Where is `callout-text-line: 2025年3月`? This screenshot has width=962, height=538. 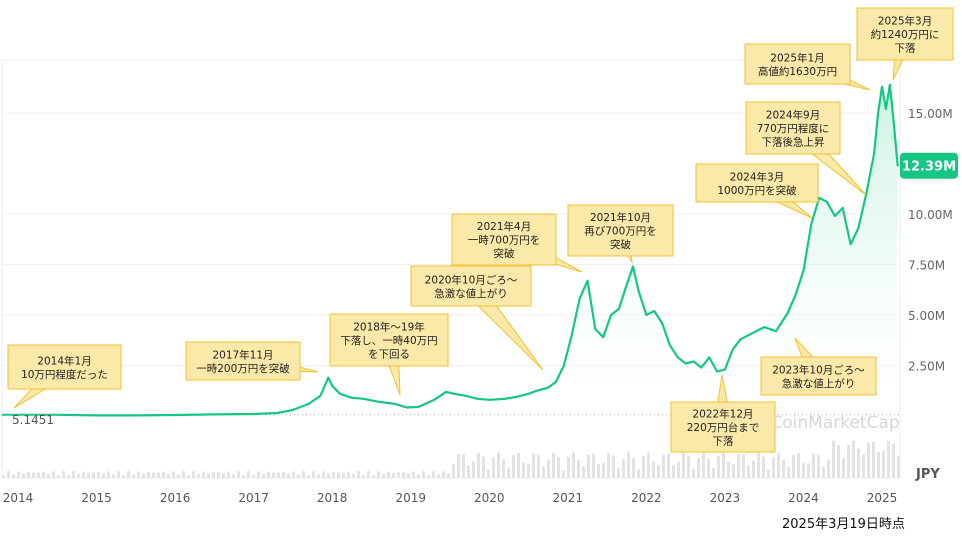 callout-text-line: 2025年3月 is located at coordinates (905, 21).